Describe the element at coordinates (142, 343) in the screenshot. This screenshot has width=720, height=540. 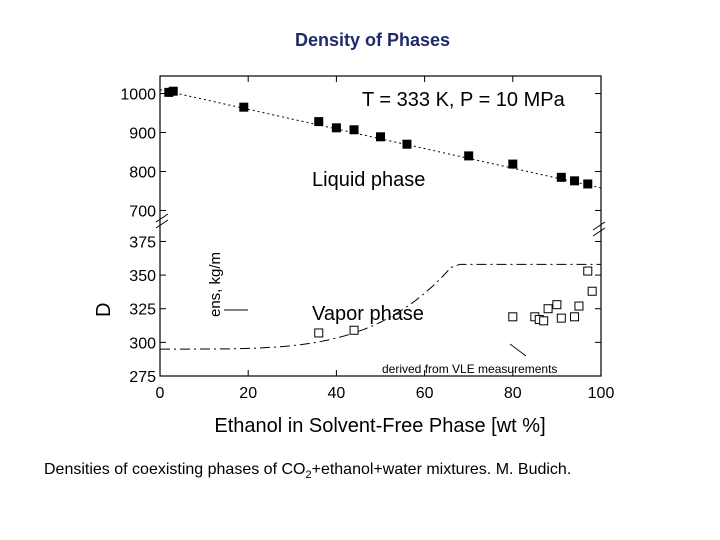
I see `y-tick-label-300: 300` at that location.